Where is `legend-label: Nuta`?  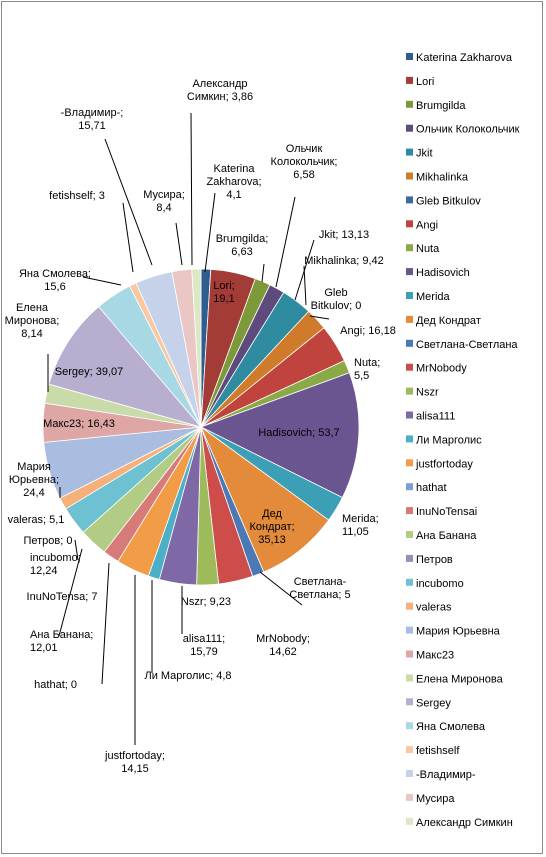
legend-label: Nuta is located at coordinates (428, 249).